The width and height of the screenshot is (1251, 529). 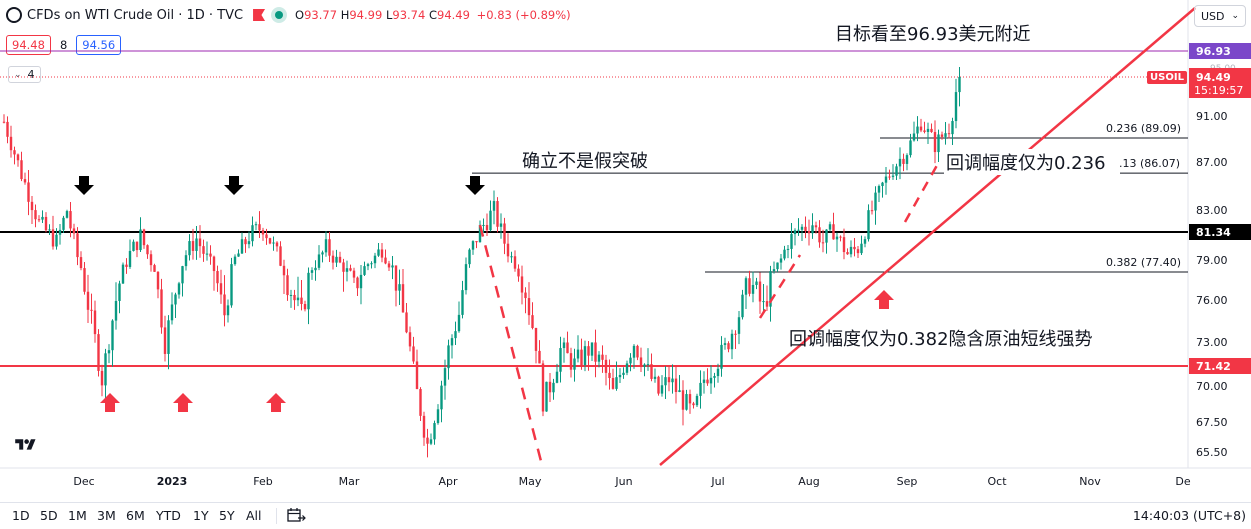 I want to click on timeframe-ytd-button: YTD, so click(x=168, y=515).